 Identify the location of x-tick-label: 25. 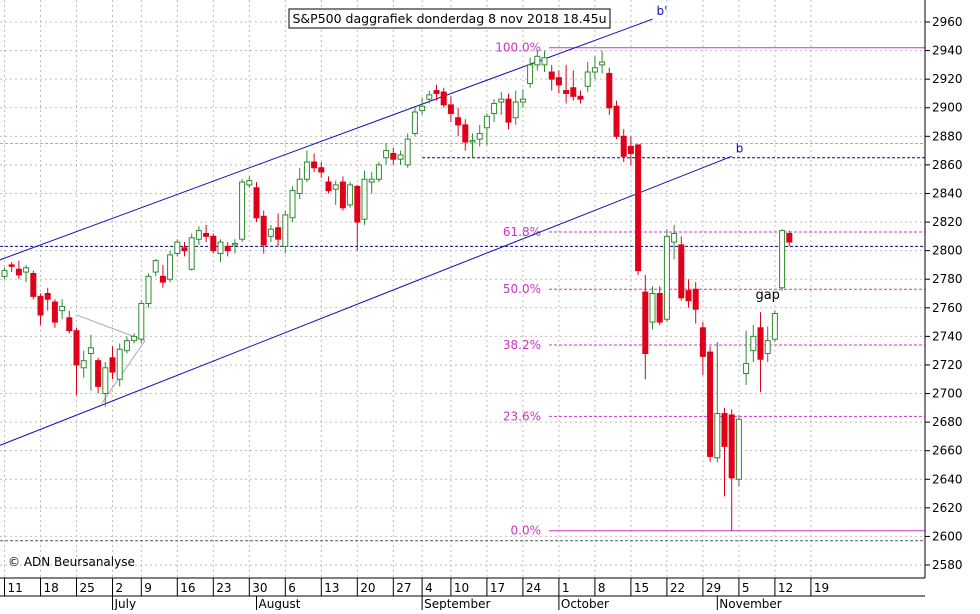
(87, 588).